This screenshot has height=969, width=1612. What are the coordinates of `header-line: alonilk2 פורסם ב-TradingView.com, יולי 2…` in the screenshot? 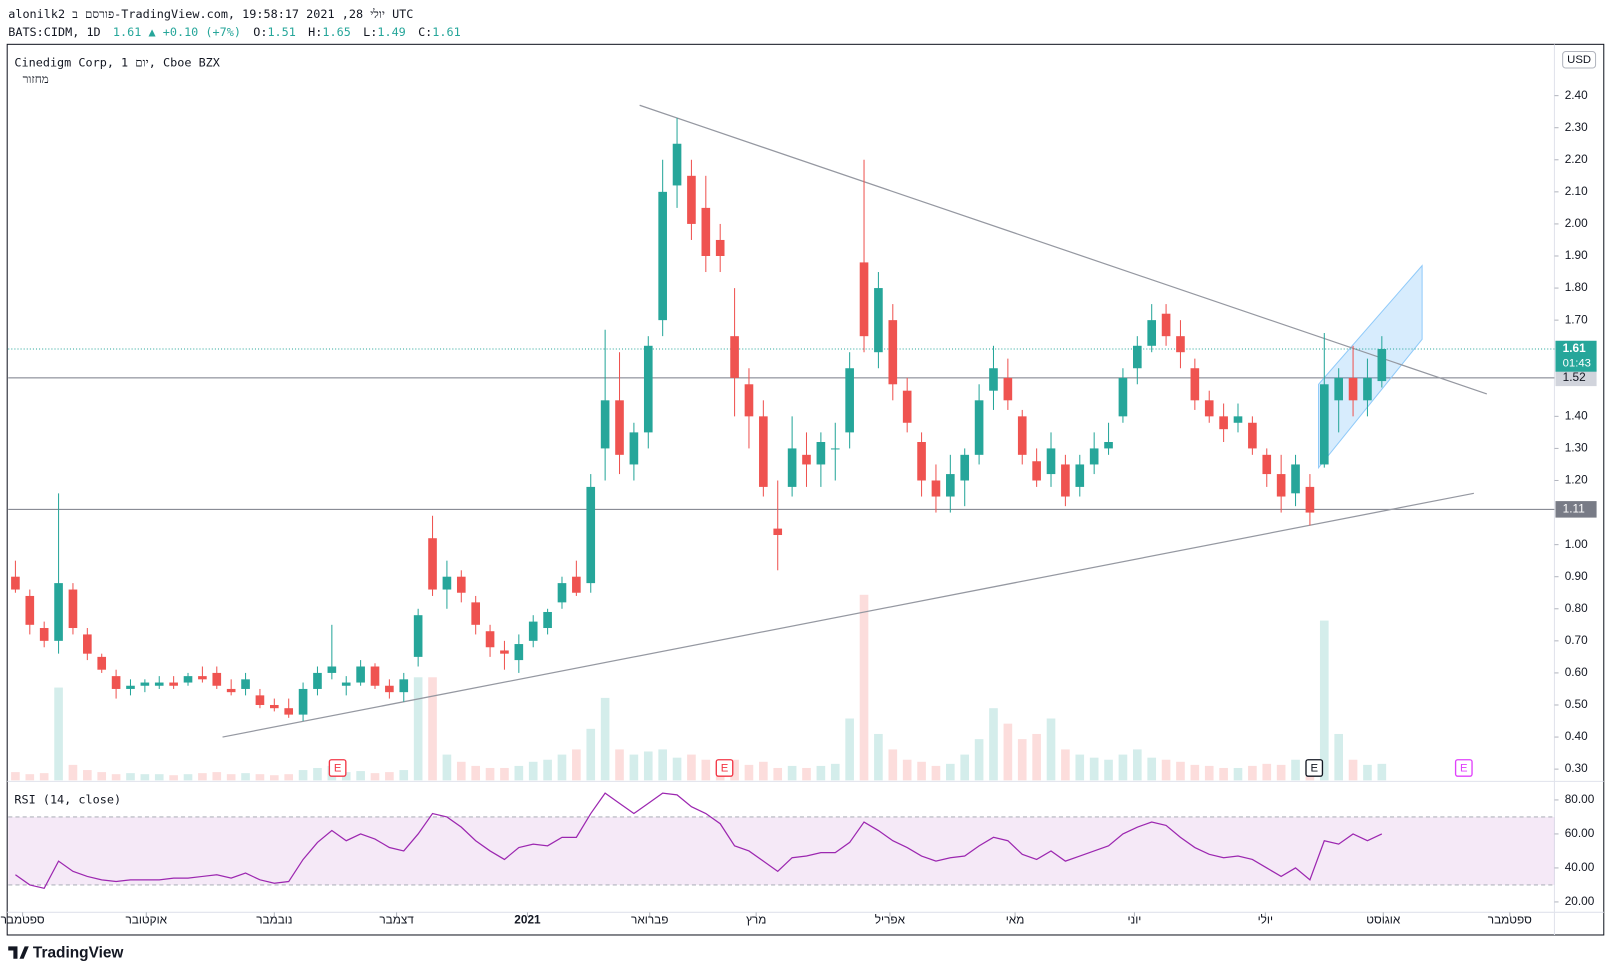 It's located at (210, 14).